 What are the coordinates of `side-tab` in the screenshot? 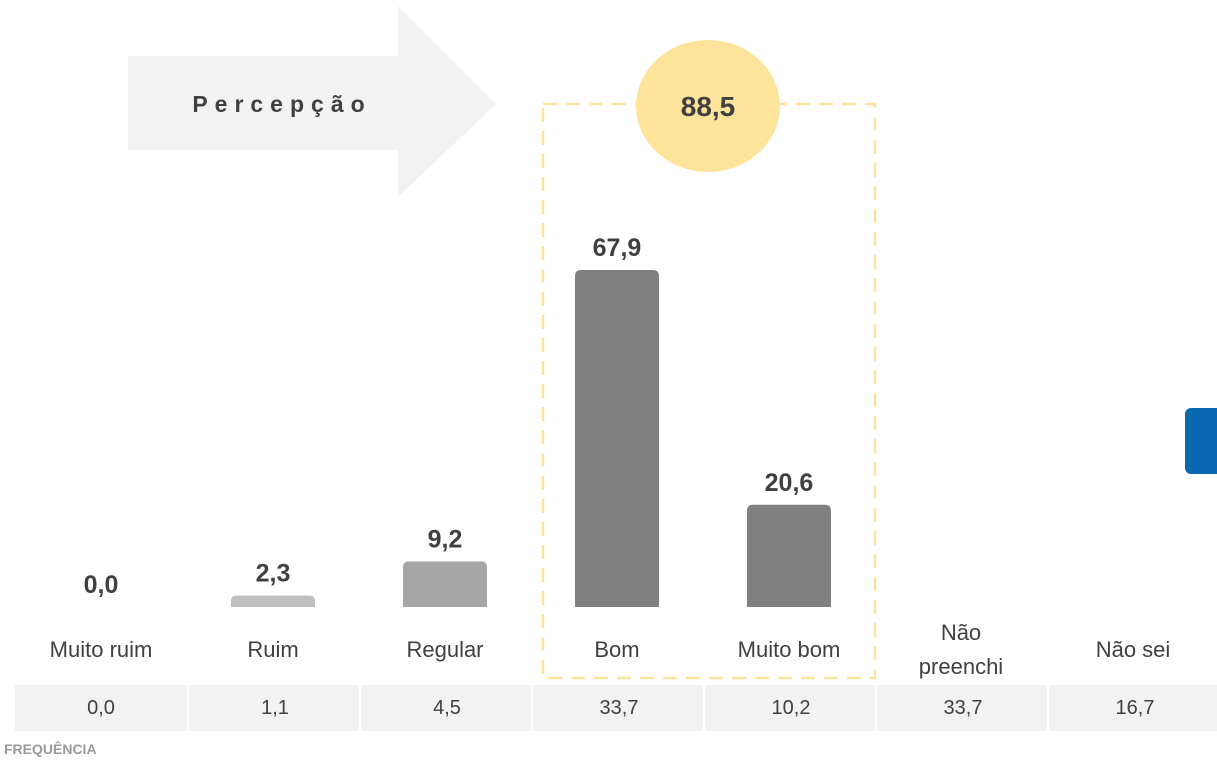 It's located at (1201, 441).